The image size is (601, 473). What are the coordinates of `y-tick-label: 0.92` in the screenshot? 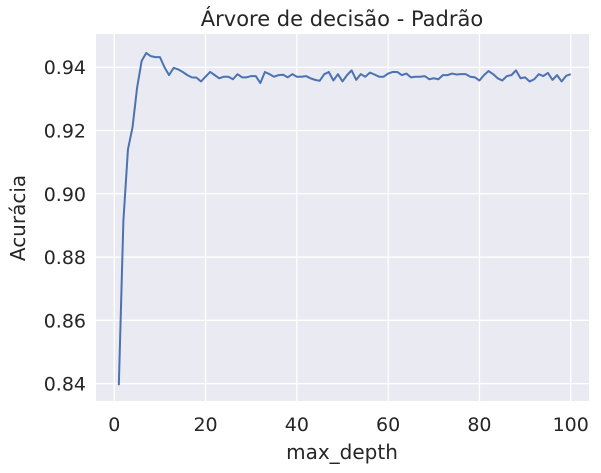 It's located at (65, 131).